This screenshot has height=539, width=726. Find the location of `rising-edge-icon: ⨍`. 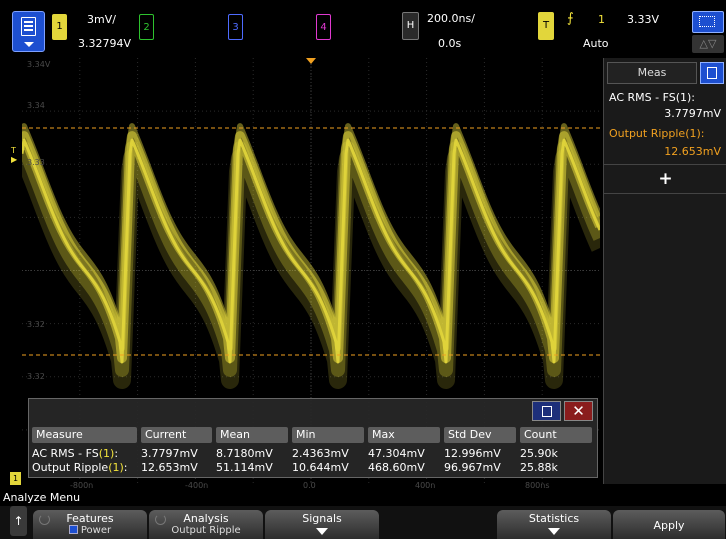

rising-edge-icon: ⨍ is located at coordinates (570, 18).